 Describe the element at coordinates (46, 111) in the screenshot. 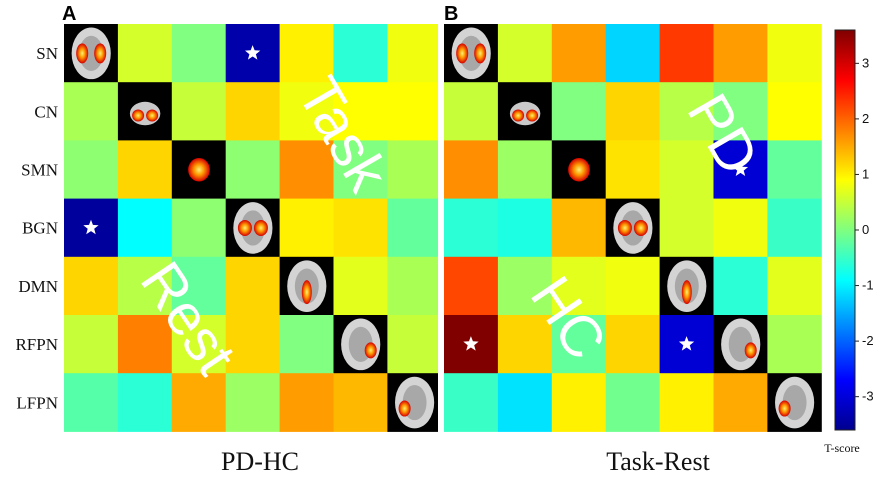

I see `row-label-cn: CN` at that location.